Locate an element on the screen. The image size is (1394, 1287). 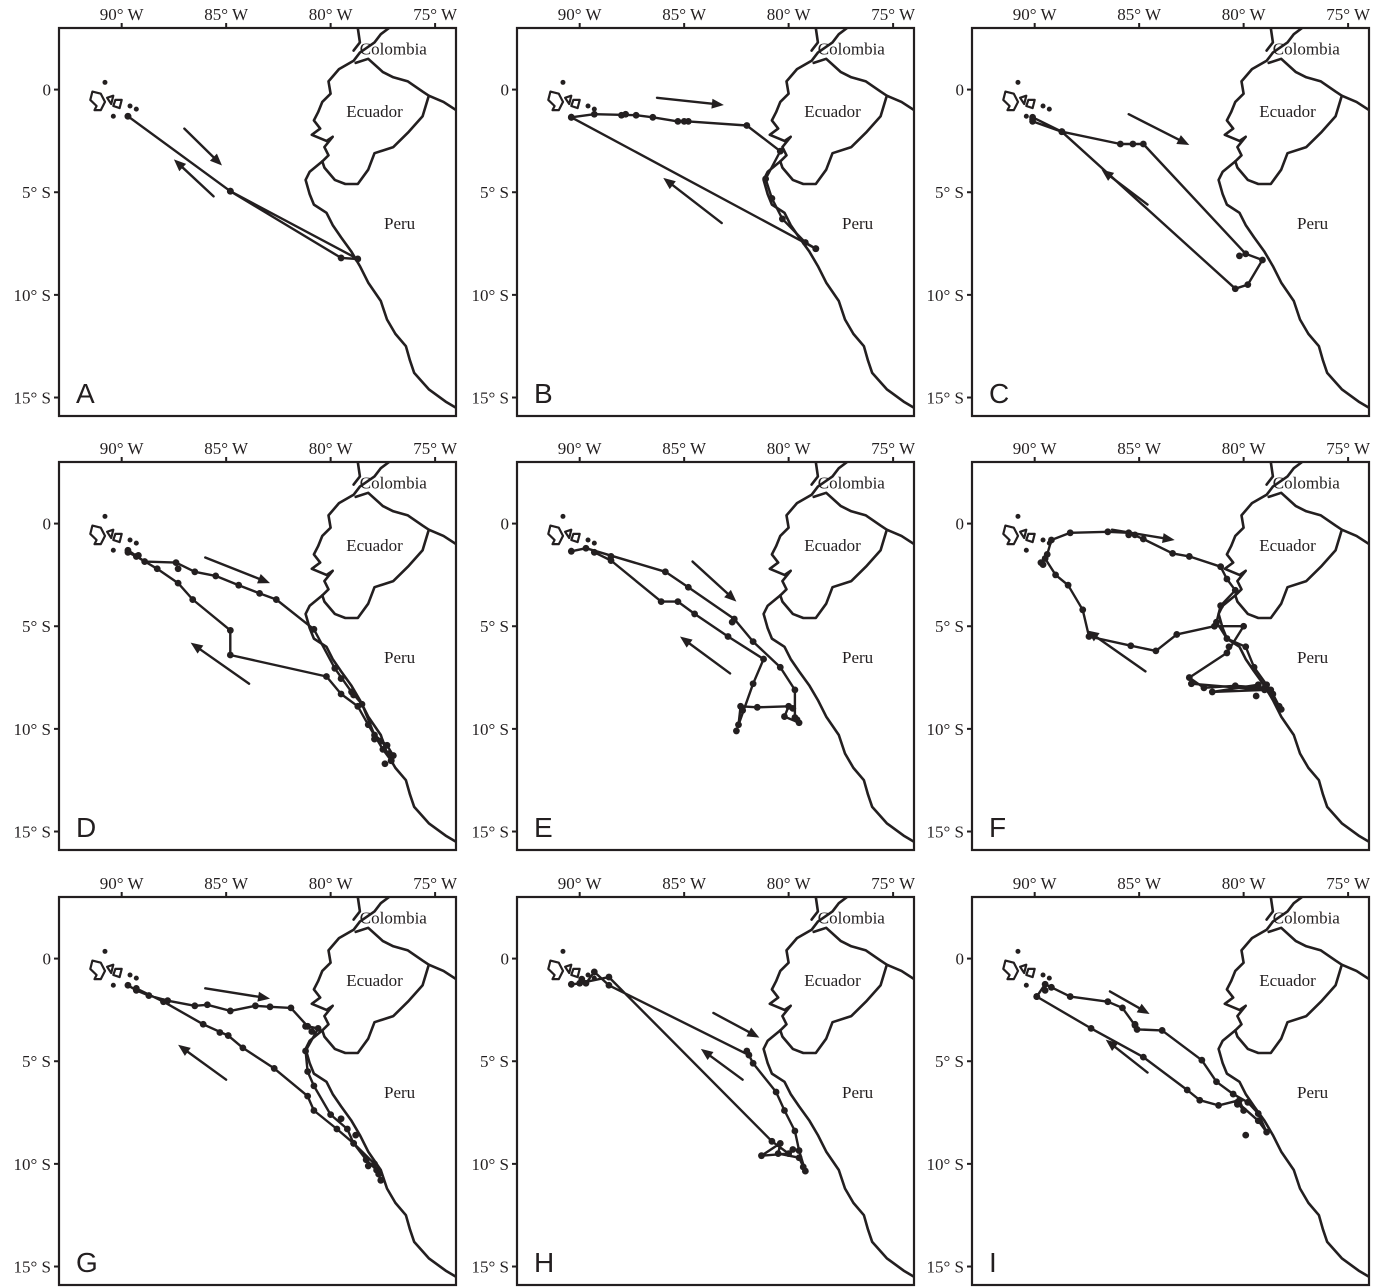
coastline is located at coordinates (380, 219).